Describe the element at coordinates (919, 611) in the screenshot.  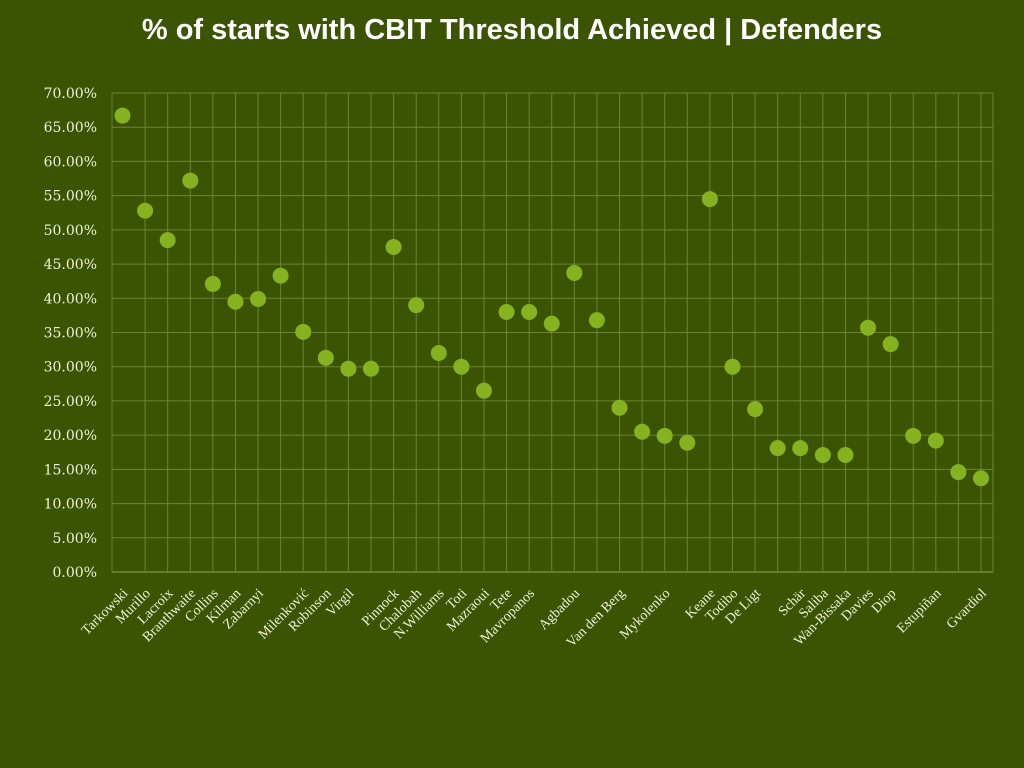
I see `x-tick-label: Estupiñan` at that location.